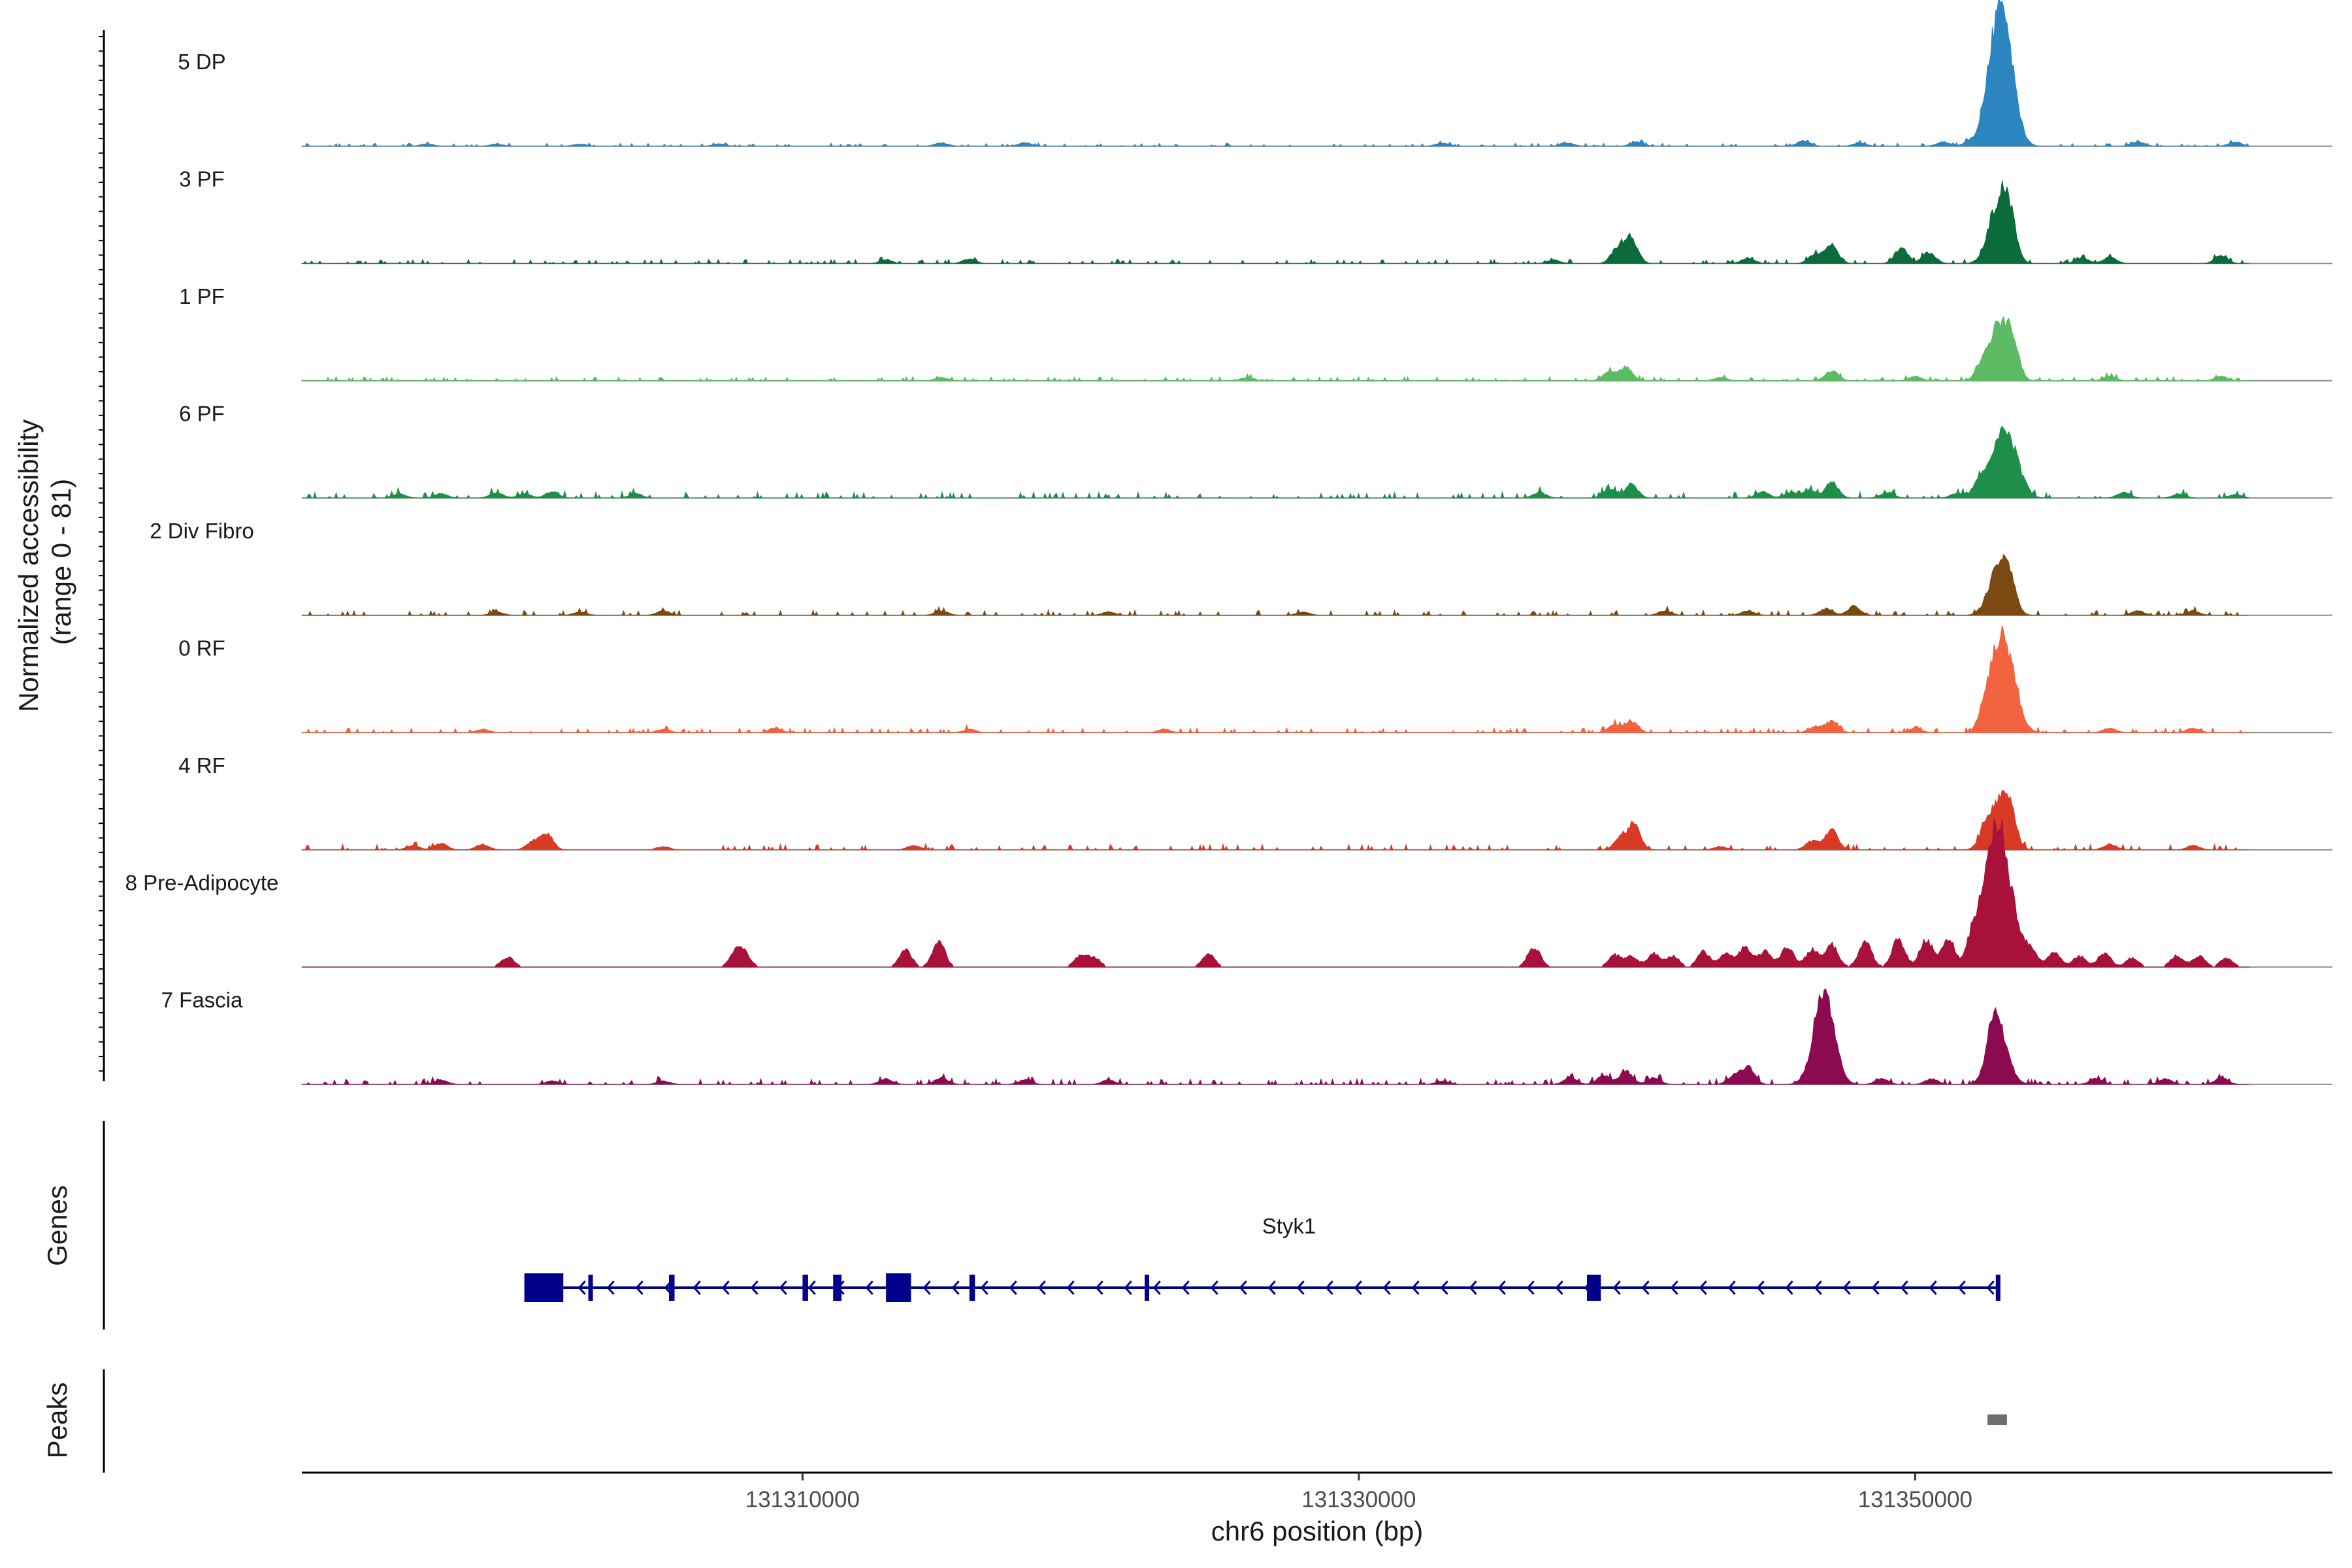  I want to click on track-label: 6 PF, so click(202, 413).